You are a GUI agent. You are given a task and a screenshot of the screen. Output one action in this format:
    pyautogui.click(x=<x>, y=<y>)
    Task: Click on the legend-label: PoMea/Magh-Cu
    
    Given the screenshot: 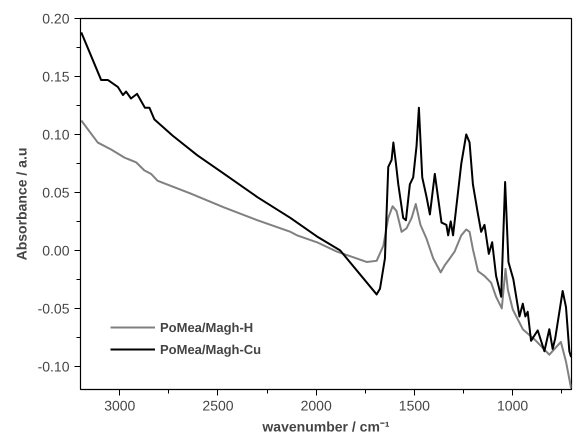 What is the action you would take?
    pyautogui.click(x=211, y=349)
    